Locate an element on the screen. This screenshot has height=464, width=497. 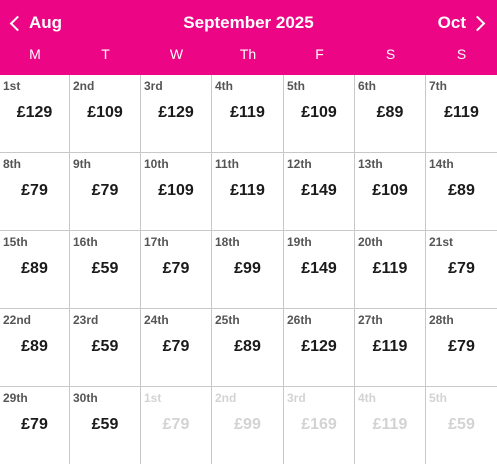
day-cell: 6th £89 is located at coordinates (390, 114).